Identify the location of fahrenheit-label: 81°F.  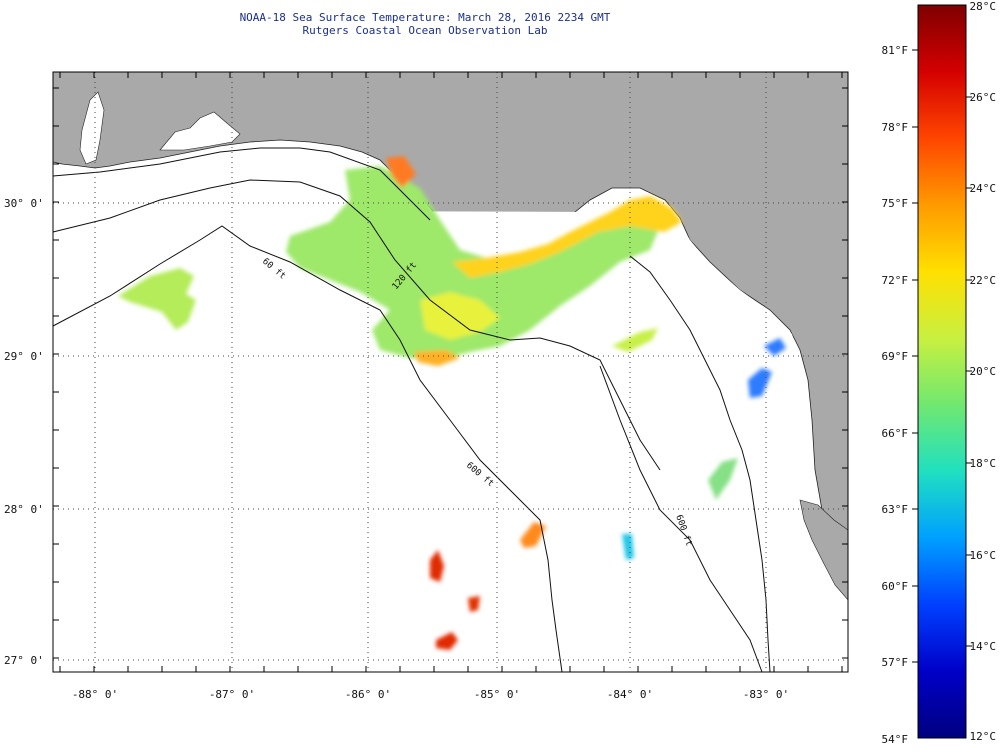
(895, 50).